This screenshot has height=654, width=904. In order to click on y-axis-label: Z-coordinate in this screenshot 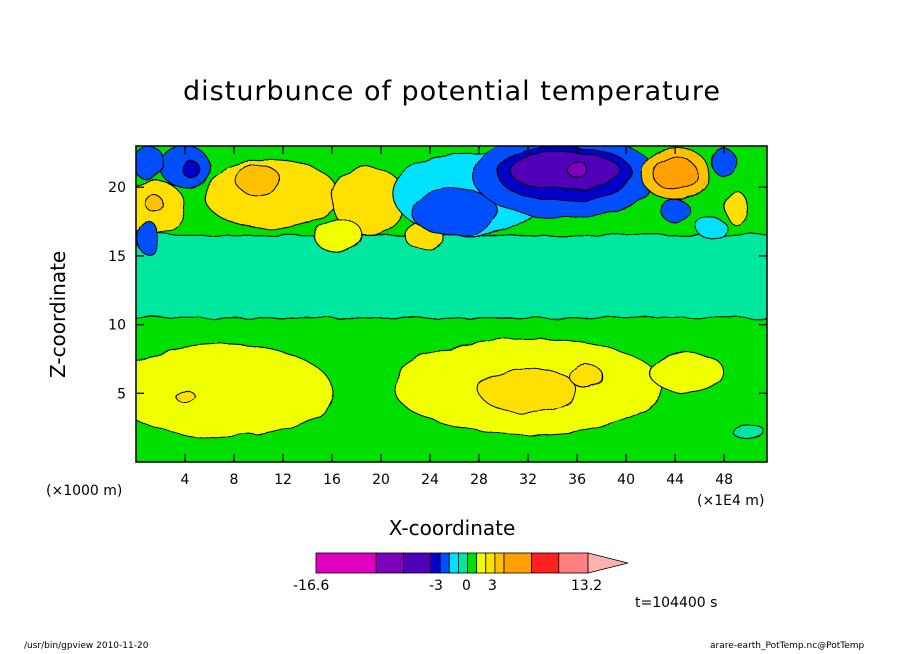, I will do `click(58, 314)`.